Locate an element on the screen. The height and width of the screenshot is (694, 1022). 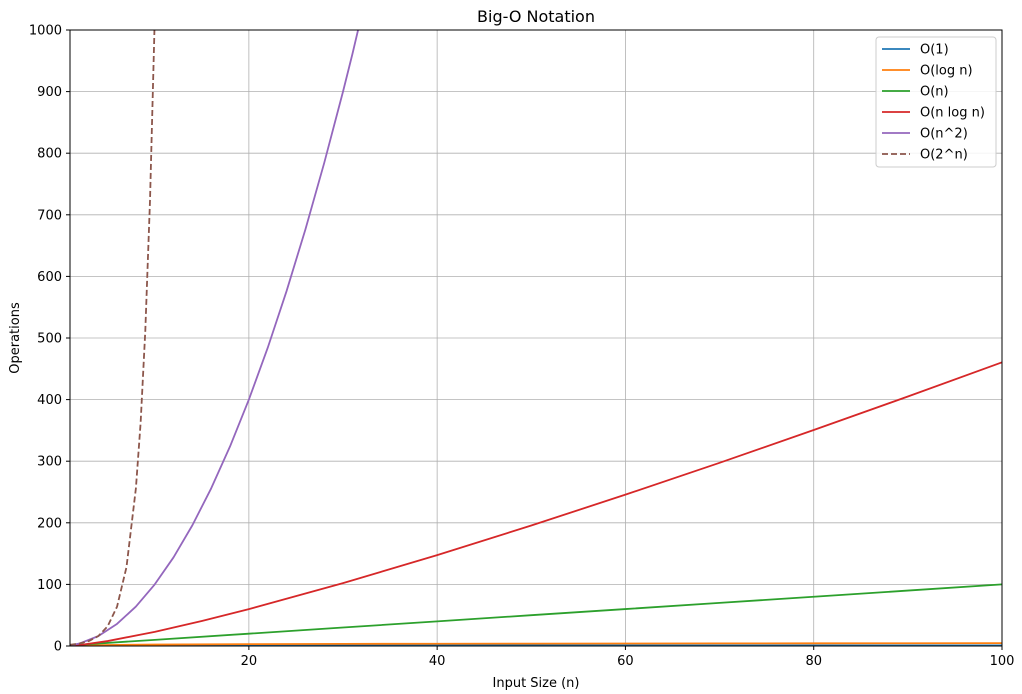
legend-label: O(n^2) is located at coordinates (944, 134).